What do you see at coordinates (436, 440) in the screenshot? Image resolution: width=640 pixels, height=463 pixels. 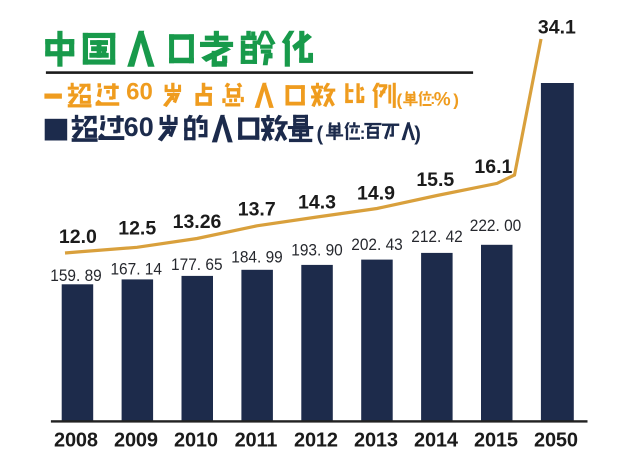 I see `svg-text: 2014` at bounding box center [436, 440].